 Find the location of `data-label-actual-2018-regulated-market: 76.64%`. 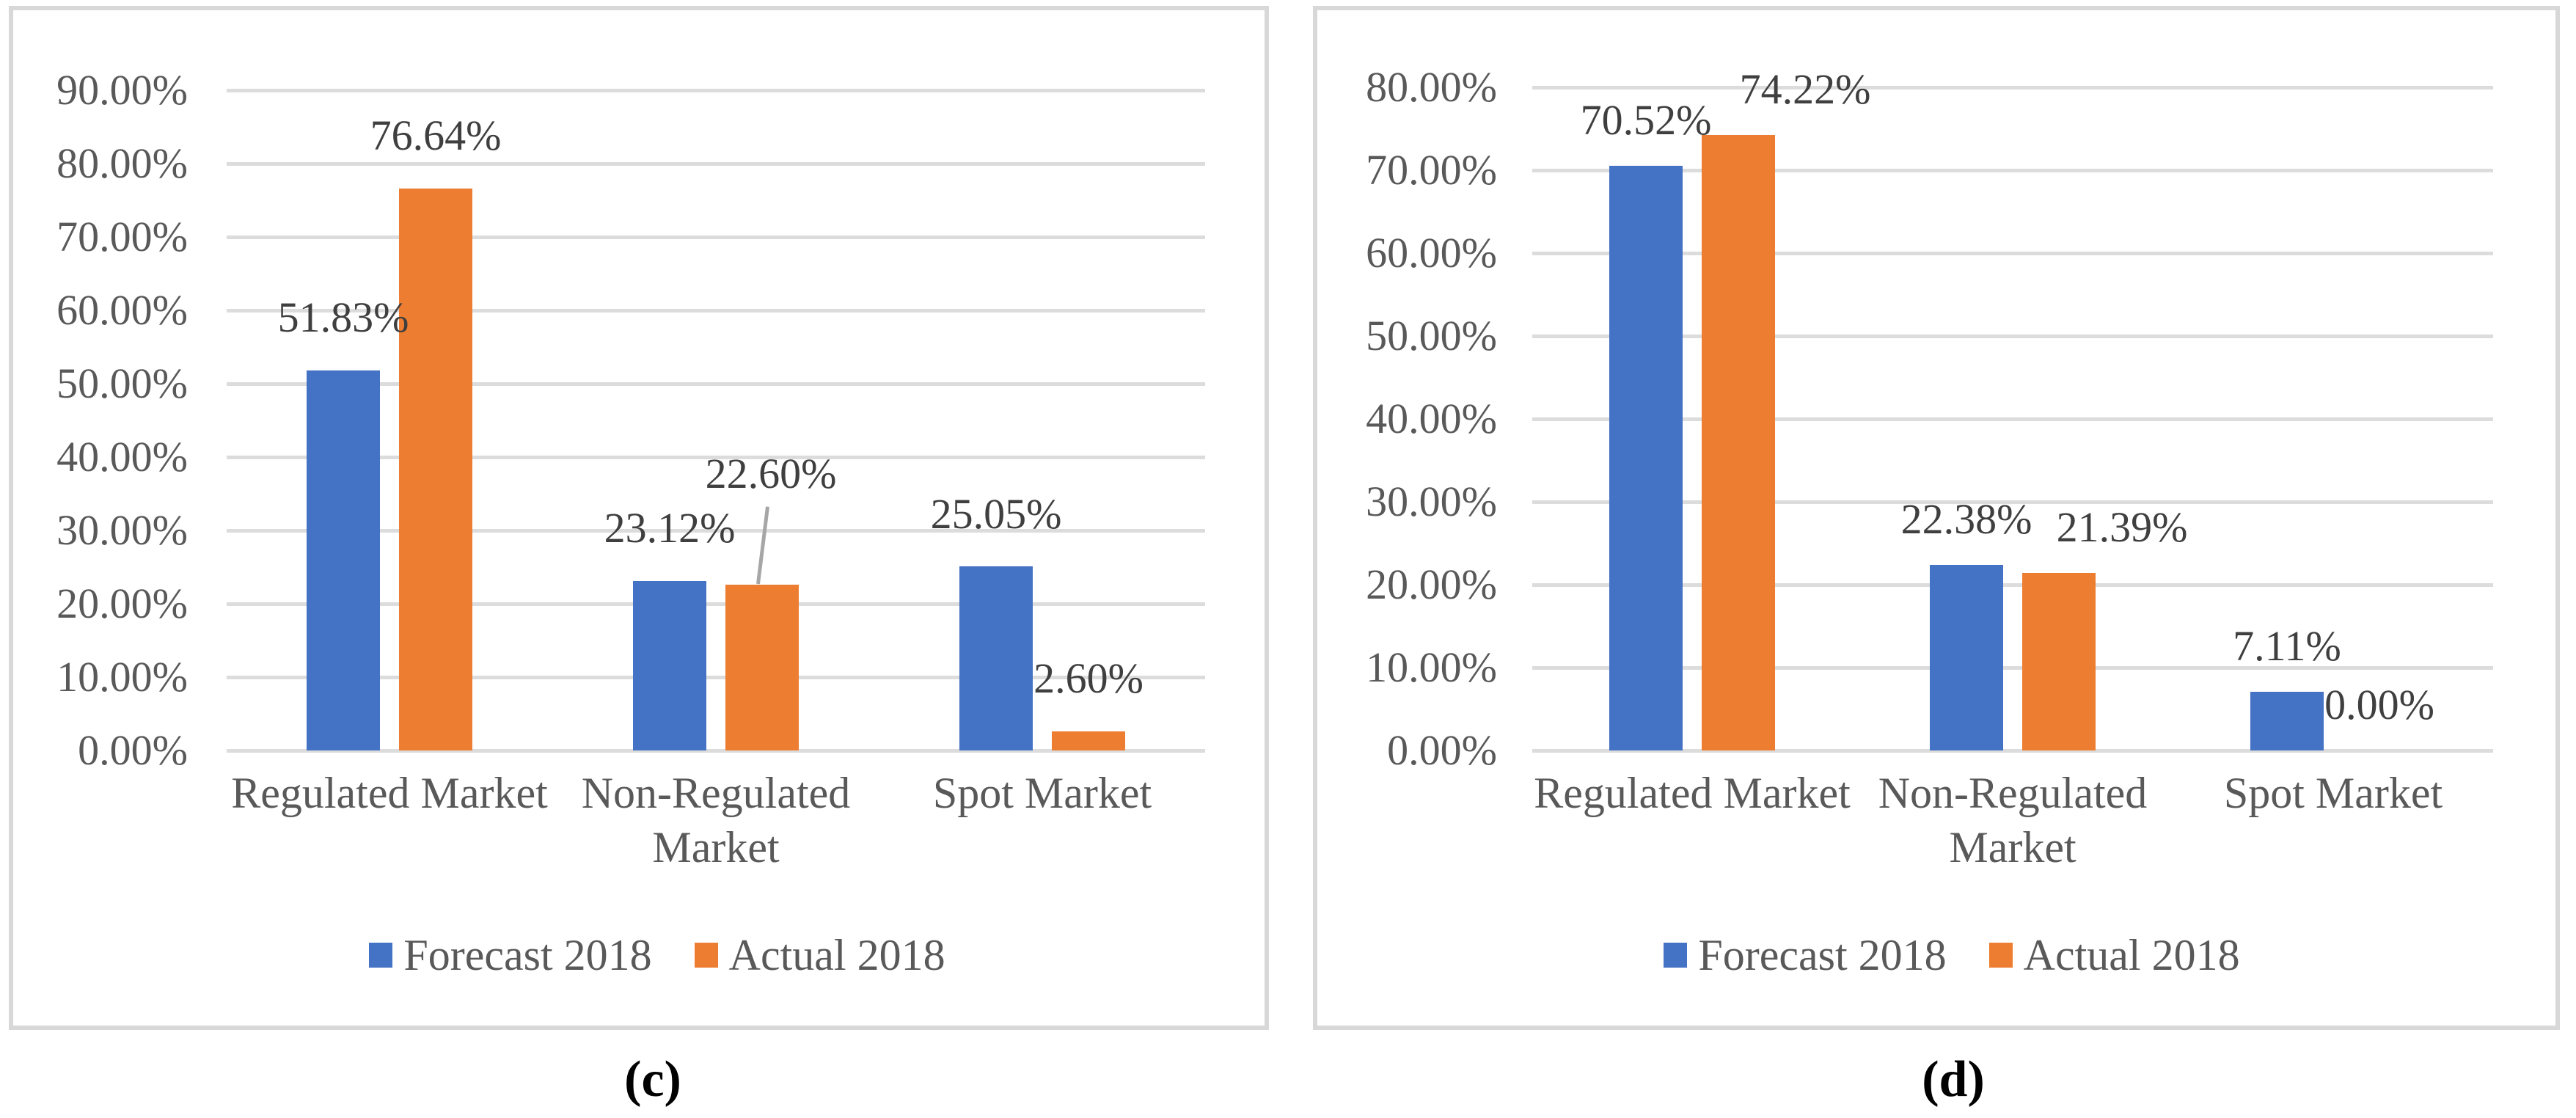

data-label-actual-2018-regulated-market: 76.64% is located at coordinates (436, 135).